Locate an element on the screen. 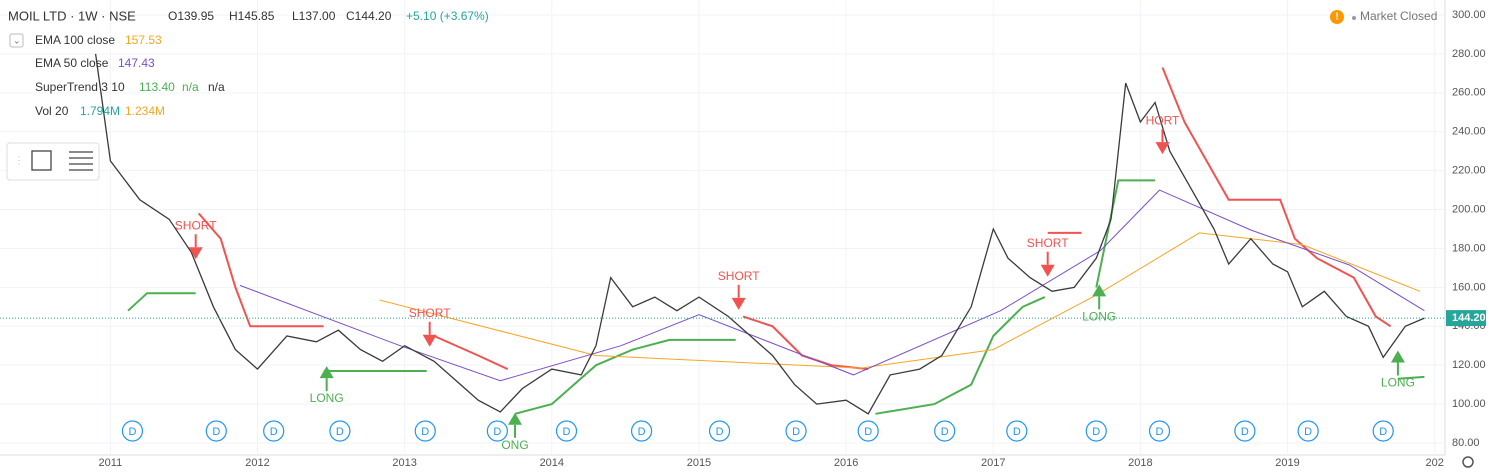  toolbar-grip: ⋮ is located at coordinates (19, 161).